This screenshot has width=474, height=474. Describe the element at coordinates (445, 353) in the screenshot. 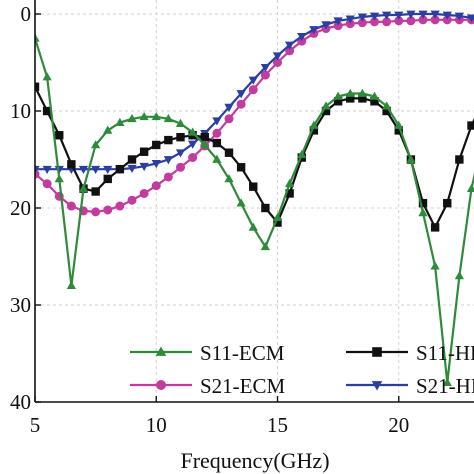

I see `legend-label: S11-HFSS` at that location.